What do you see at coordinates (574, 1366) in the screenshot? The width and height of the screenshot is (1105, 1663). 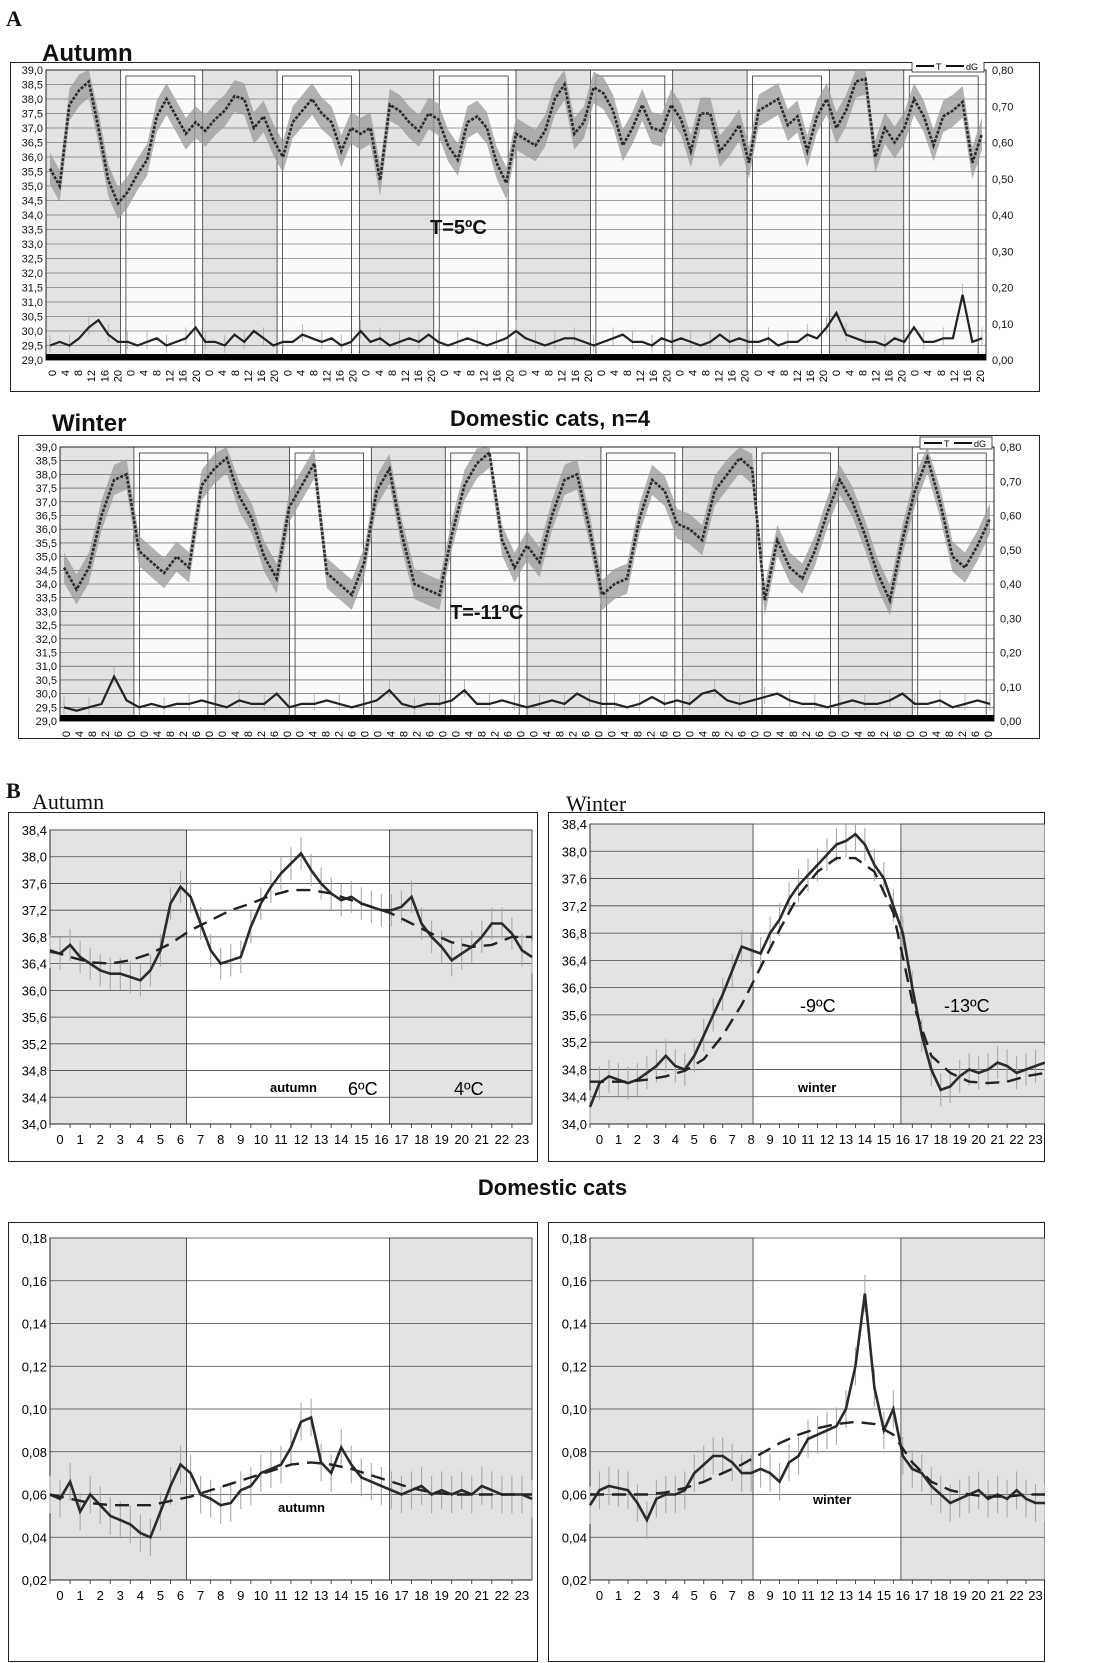 I see `y-tick-label: 0,12` at bounding box center [574, 1366].